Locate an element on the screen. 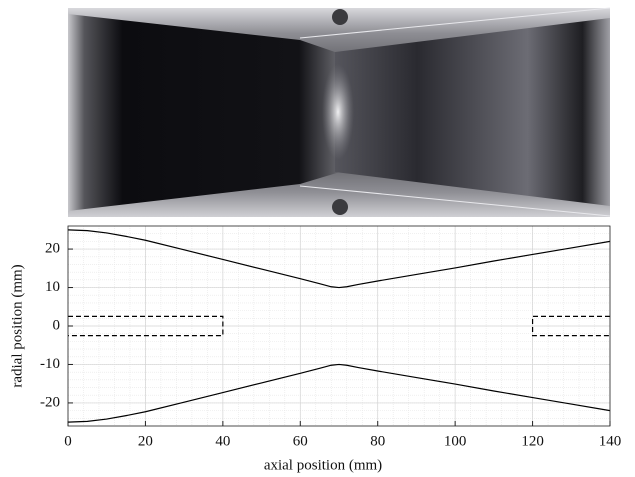  y-axis-label: radial position (mm) is located at coordinates (17, 325).